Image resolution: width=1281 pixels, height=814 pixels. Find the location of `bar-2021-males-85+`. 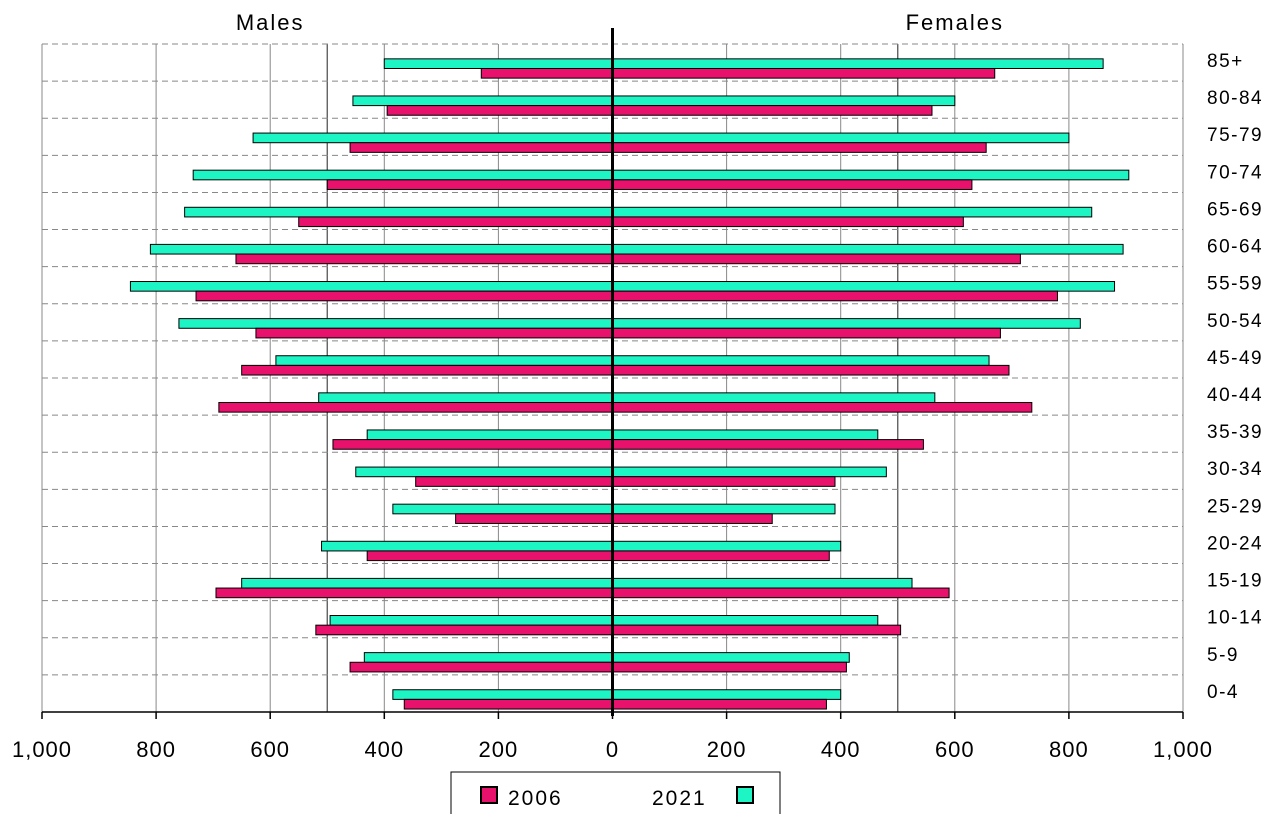

bar-2021-males-85+ is located at coordinates (498, 63).